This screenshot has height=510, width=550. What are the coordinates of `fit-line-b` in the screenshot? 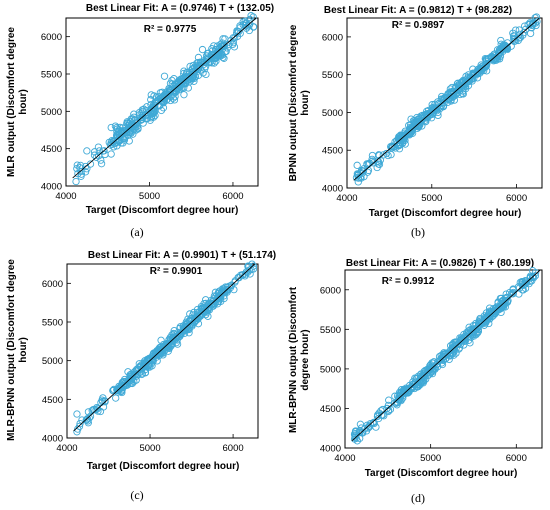 It's located at (446, 99).